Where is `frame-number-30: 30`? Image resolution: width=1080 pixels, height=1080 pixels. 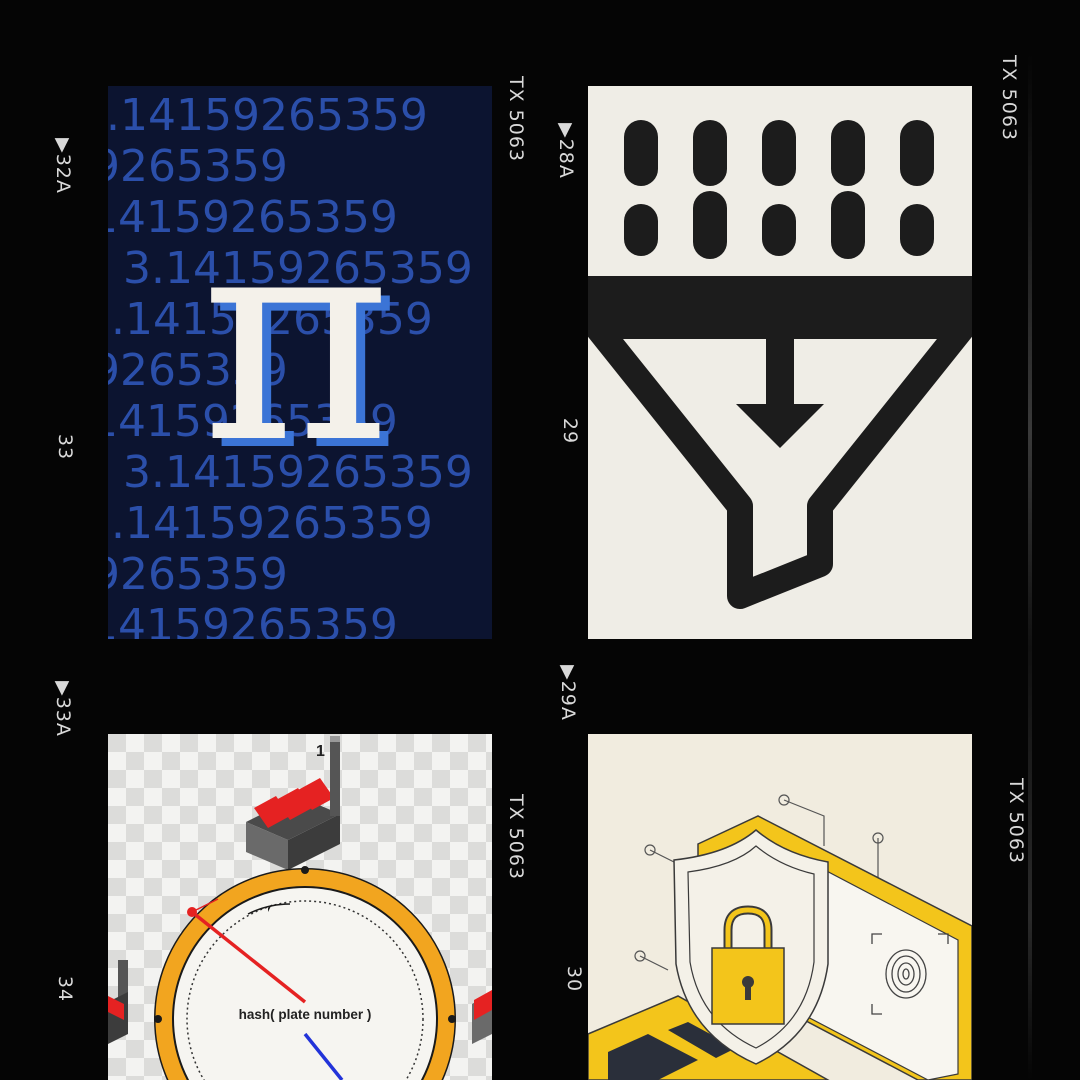
frame-number-30: 30 is located at coordinates (574, 979).